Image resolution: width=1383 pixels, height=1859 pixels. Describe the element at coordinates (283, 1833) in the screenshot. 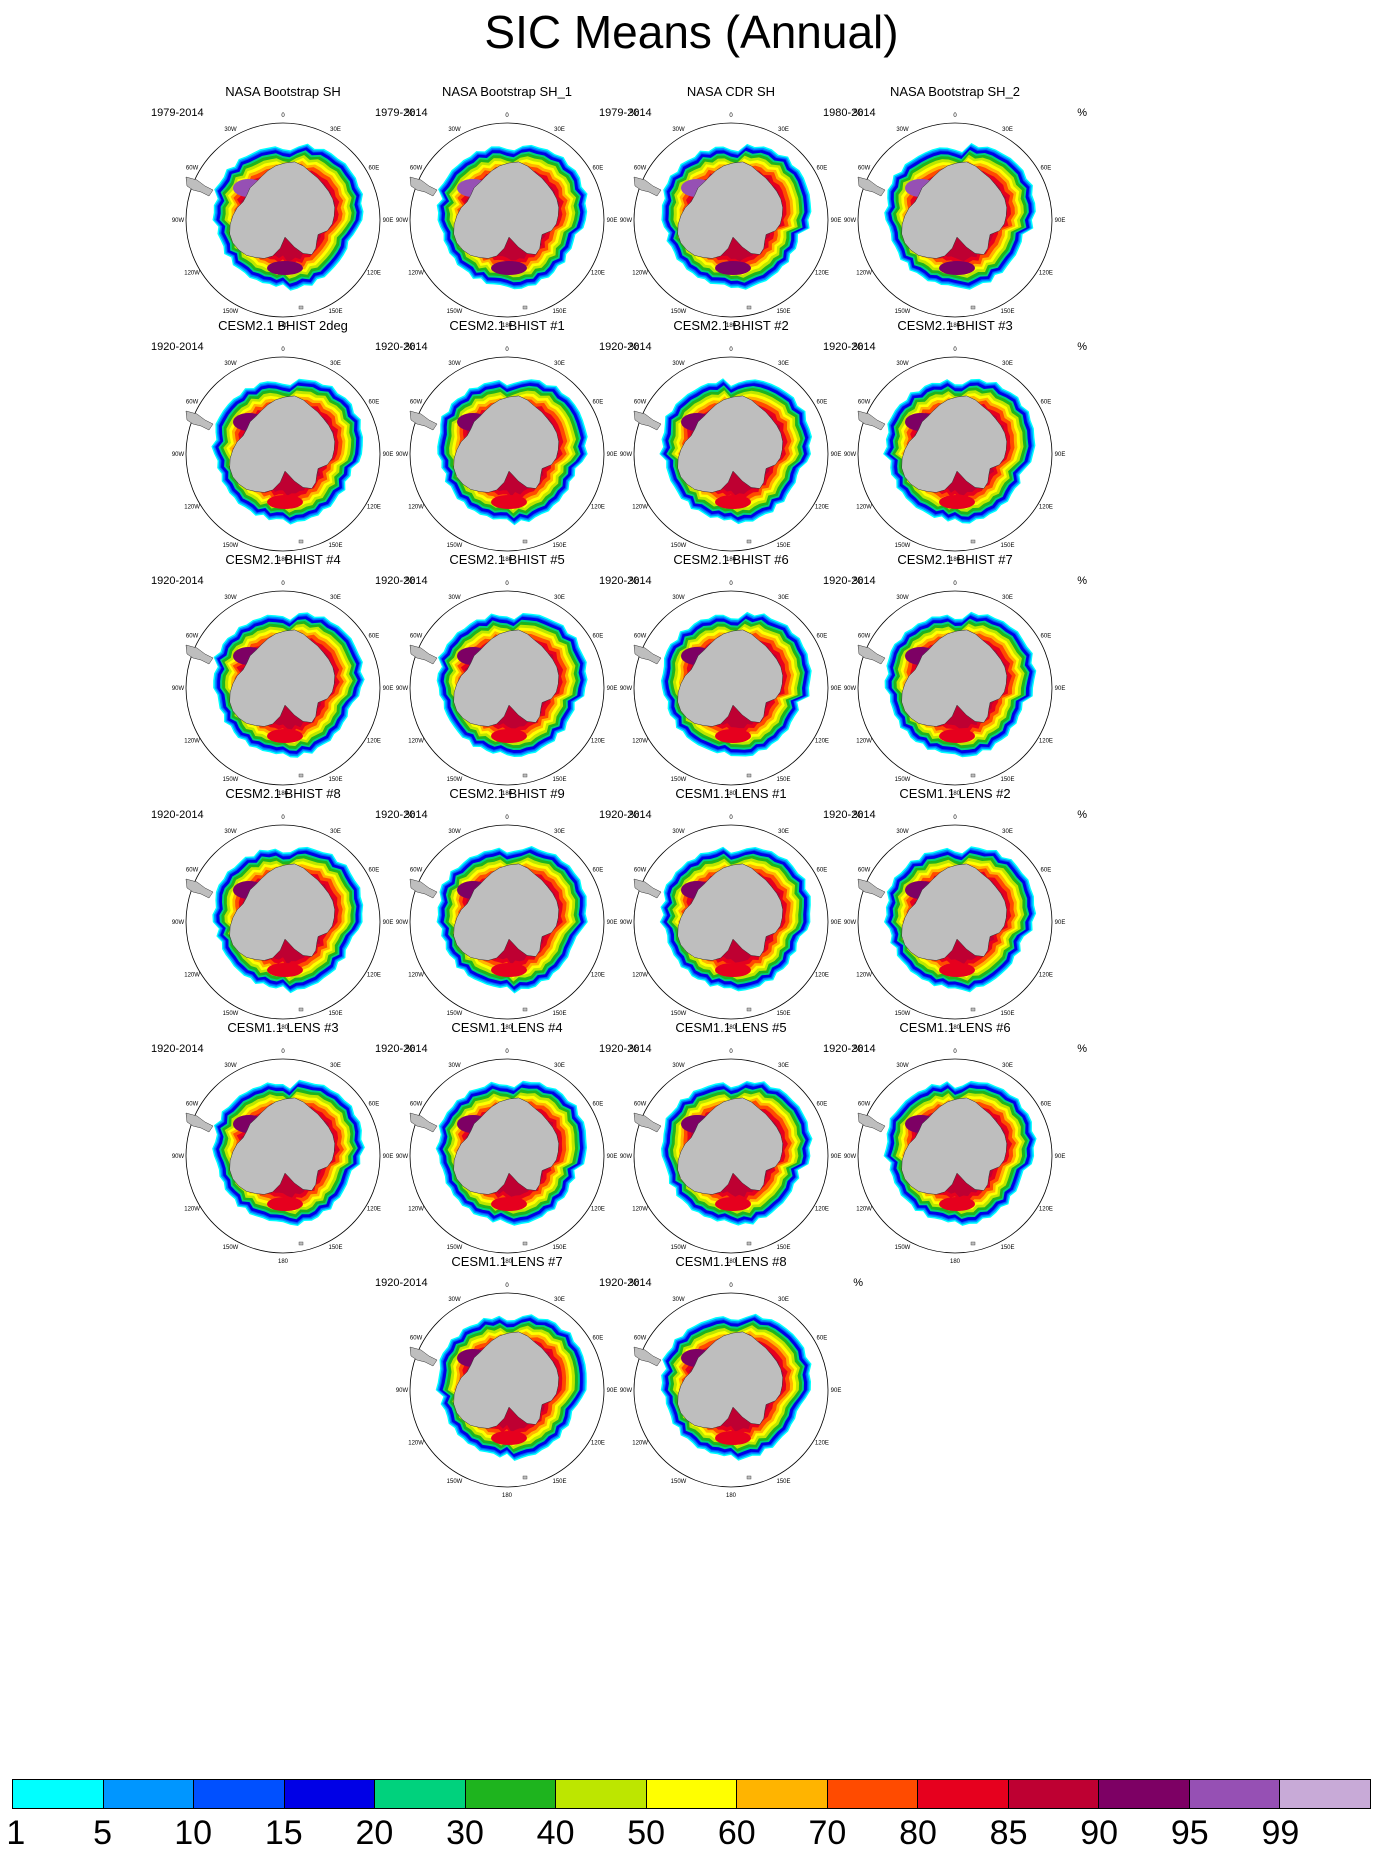

I see `colorbar-label: 15` at that location.